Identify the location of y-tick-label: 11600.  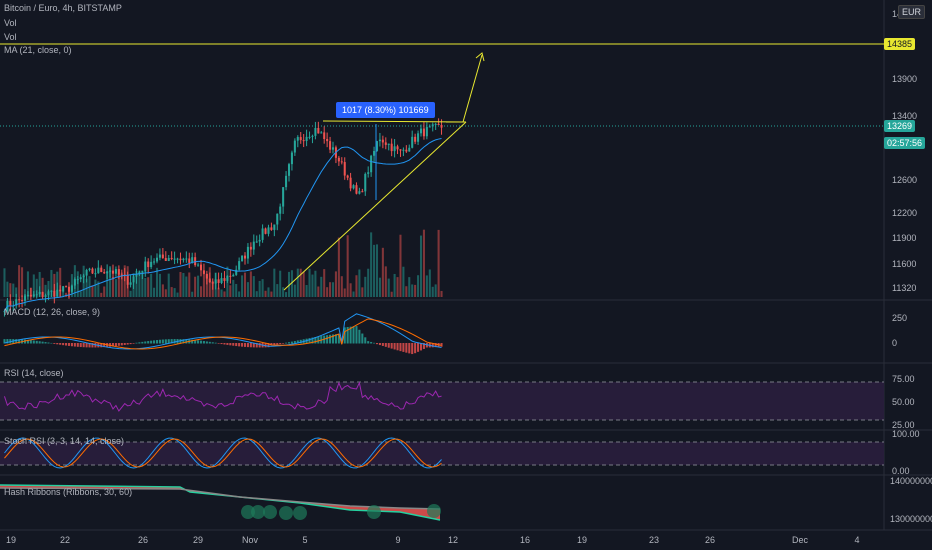
(904, 264).